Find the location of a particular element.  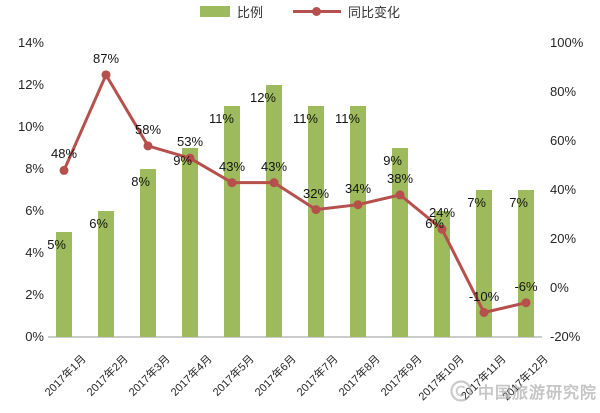

line-value-label: 58% is located at coordinates (148, 129).